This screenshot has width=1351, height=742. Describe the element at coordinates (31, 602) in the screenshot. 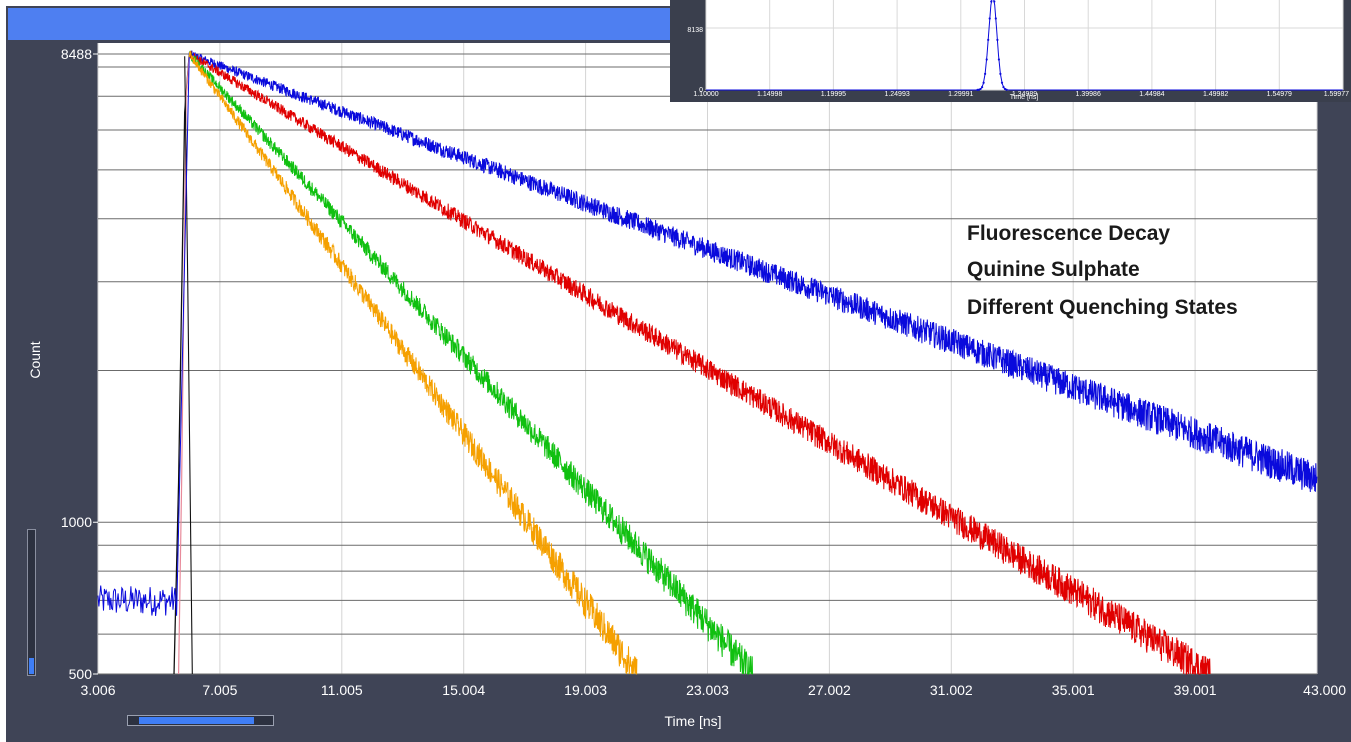

I see `vertical-zoom-scrollbar` at that location.